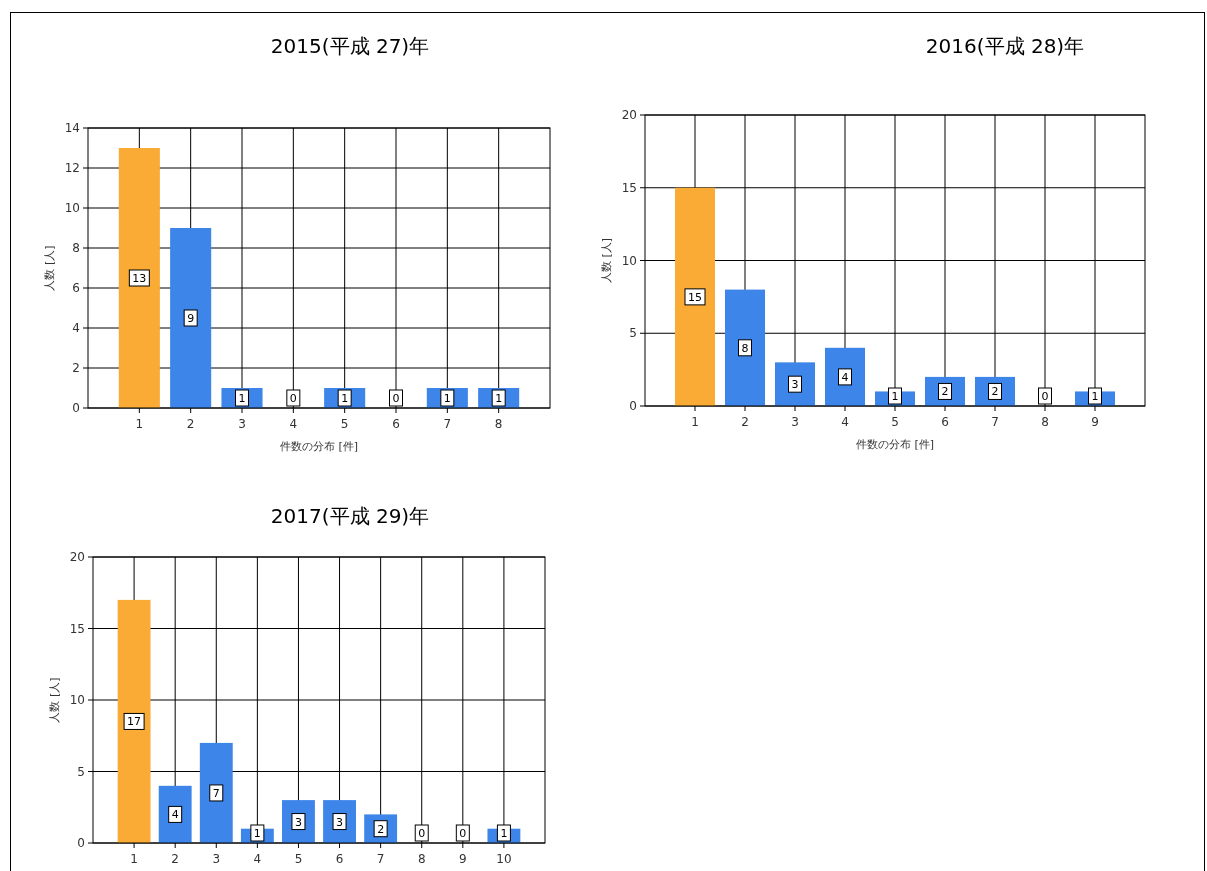  I want to click on data-label: 15, so click(695, 297).